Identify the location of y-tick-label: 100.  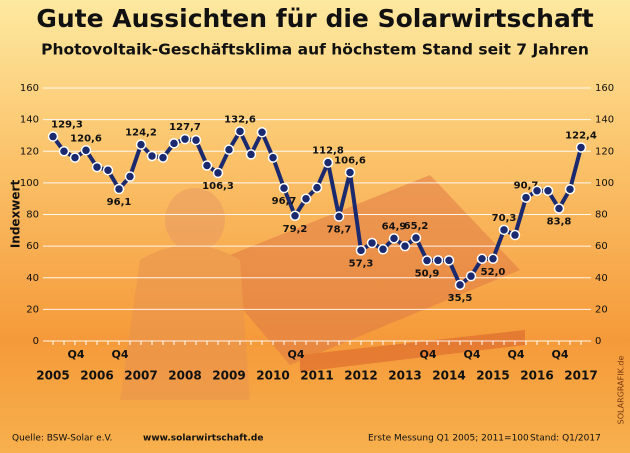
(29, 183).